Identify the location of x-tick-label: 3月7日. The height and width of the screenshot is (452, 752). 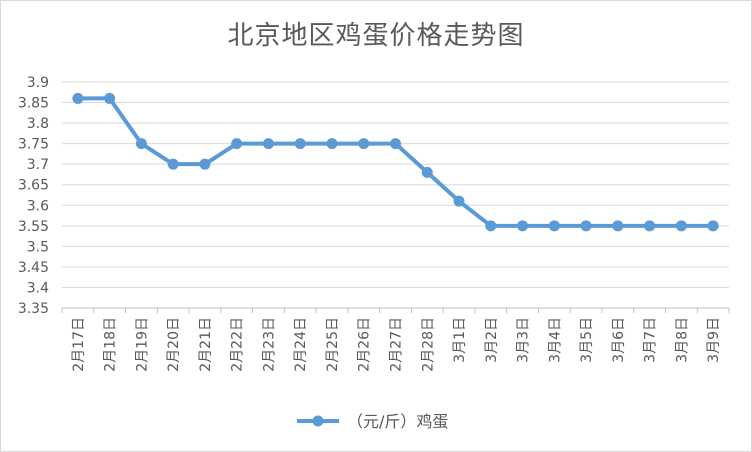
(651, 340).